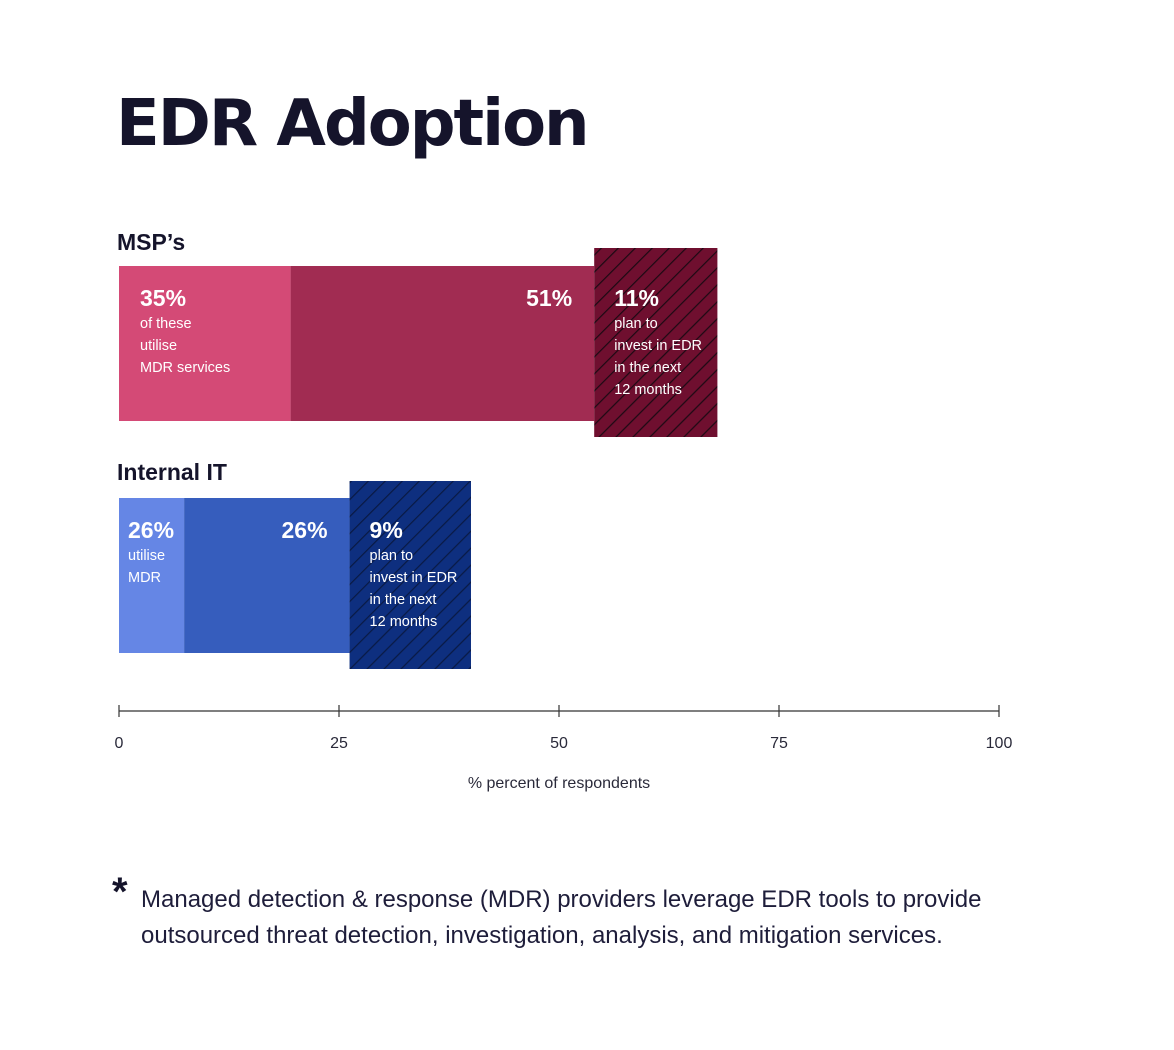 The image size is (1174, 1050). Describe the element at coordinates (392, 556) in the screenshot. I see `annotation-line-internal-it-3-1: plan to` at that location.